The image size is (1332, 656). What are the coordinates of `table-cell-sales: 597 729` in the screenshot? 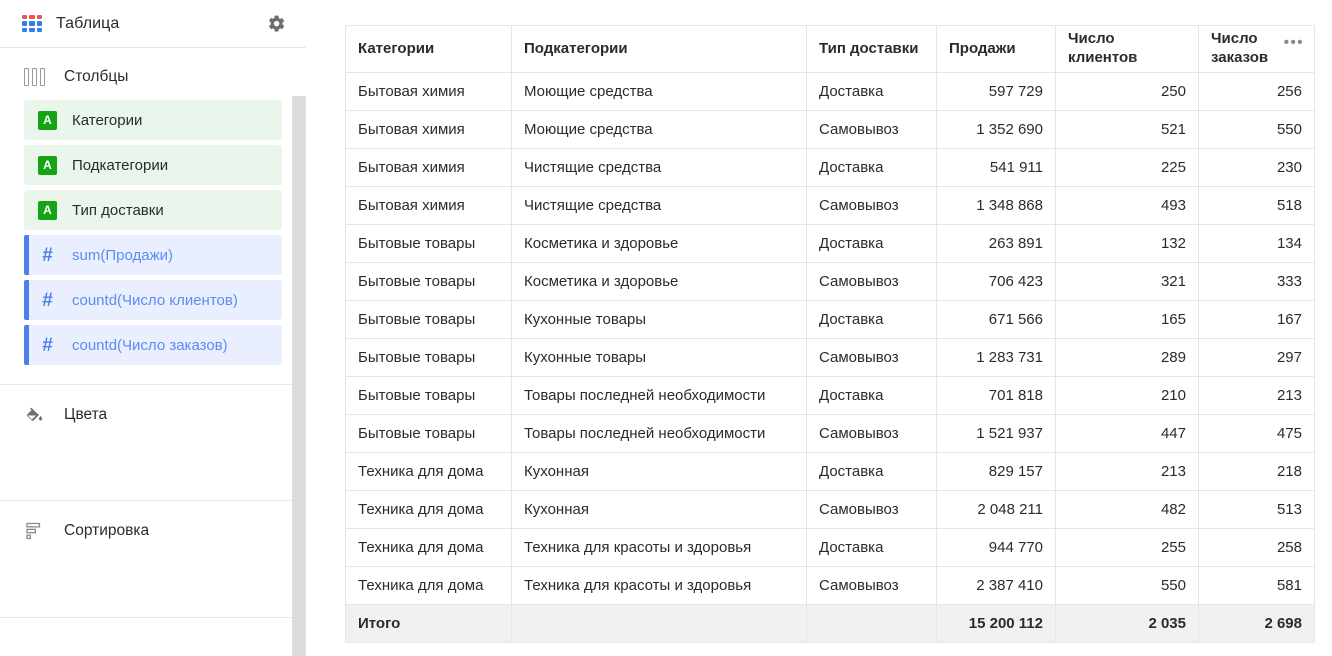 It's located at (996, 91).